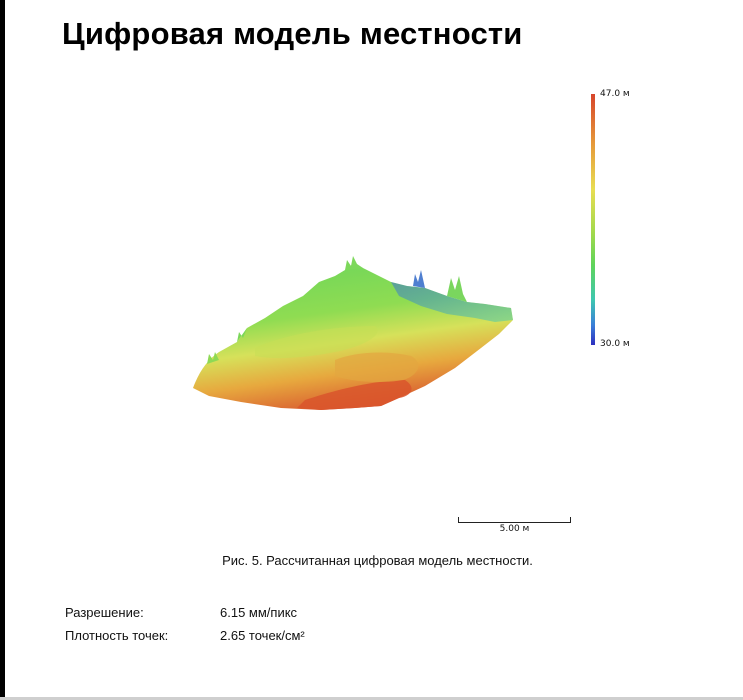 The height and width of the screenshot is (700, 743). I want to click on point-density-value: 2.65 точек/см², so click(262, 635).